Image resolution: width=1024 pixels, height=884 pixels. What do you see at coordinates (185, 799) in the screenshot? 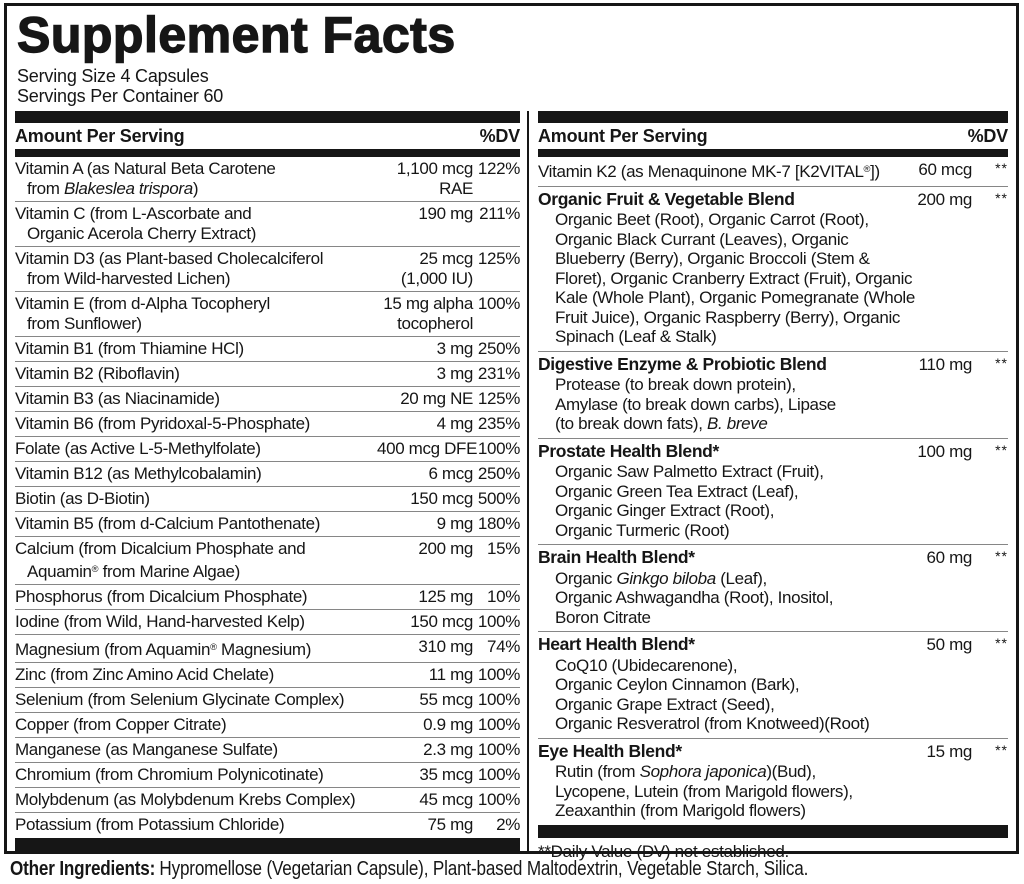
I see `nutrient-name: Molybdenum (as Molybdenum Krebs Complex)` at bounding box center [185, 799].